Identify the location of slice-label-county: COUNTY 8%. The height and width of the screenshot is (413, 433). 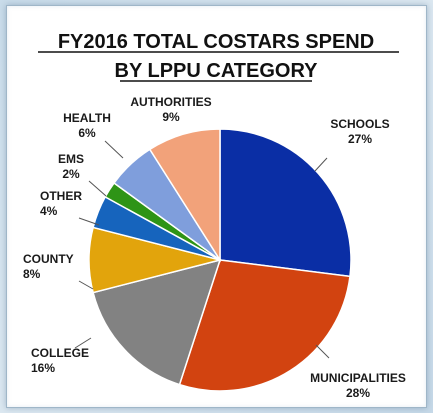
(48, 266).